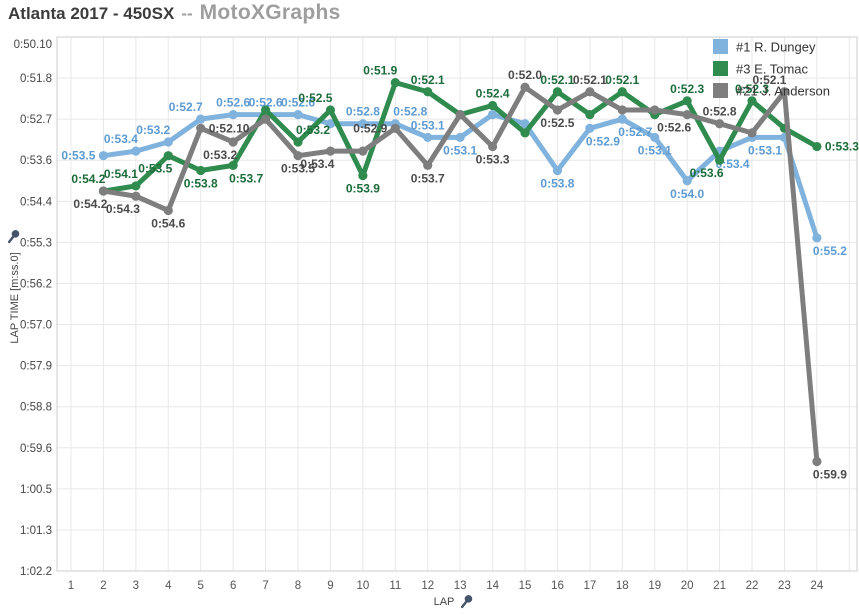  I want to click on data-point-label: 0:52.3, so click(687, 89).